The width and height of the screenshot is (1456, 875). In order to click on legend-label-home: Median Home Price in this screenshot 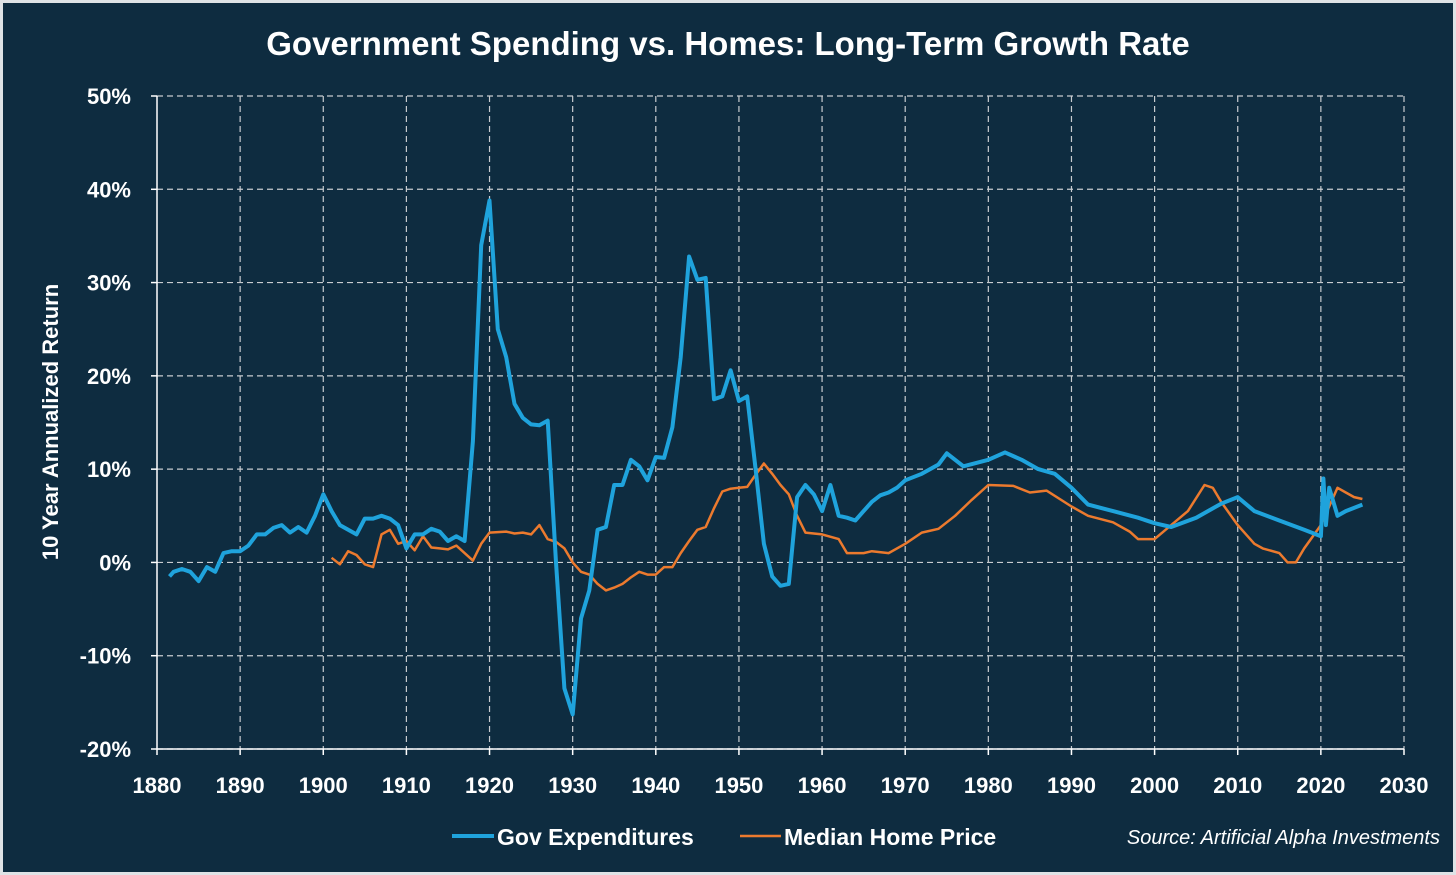, I will do `click(890, 837)`.